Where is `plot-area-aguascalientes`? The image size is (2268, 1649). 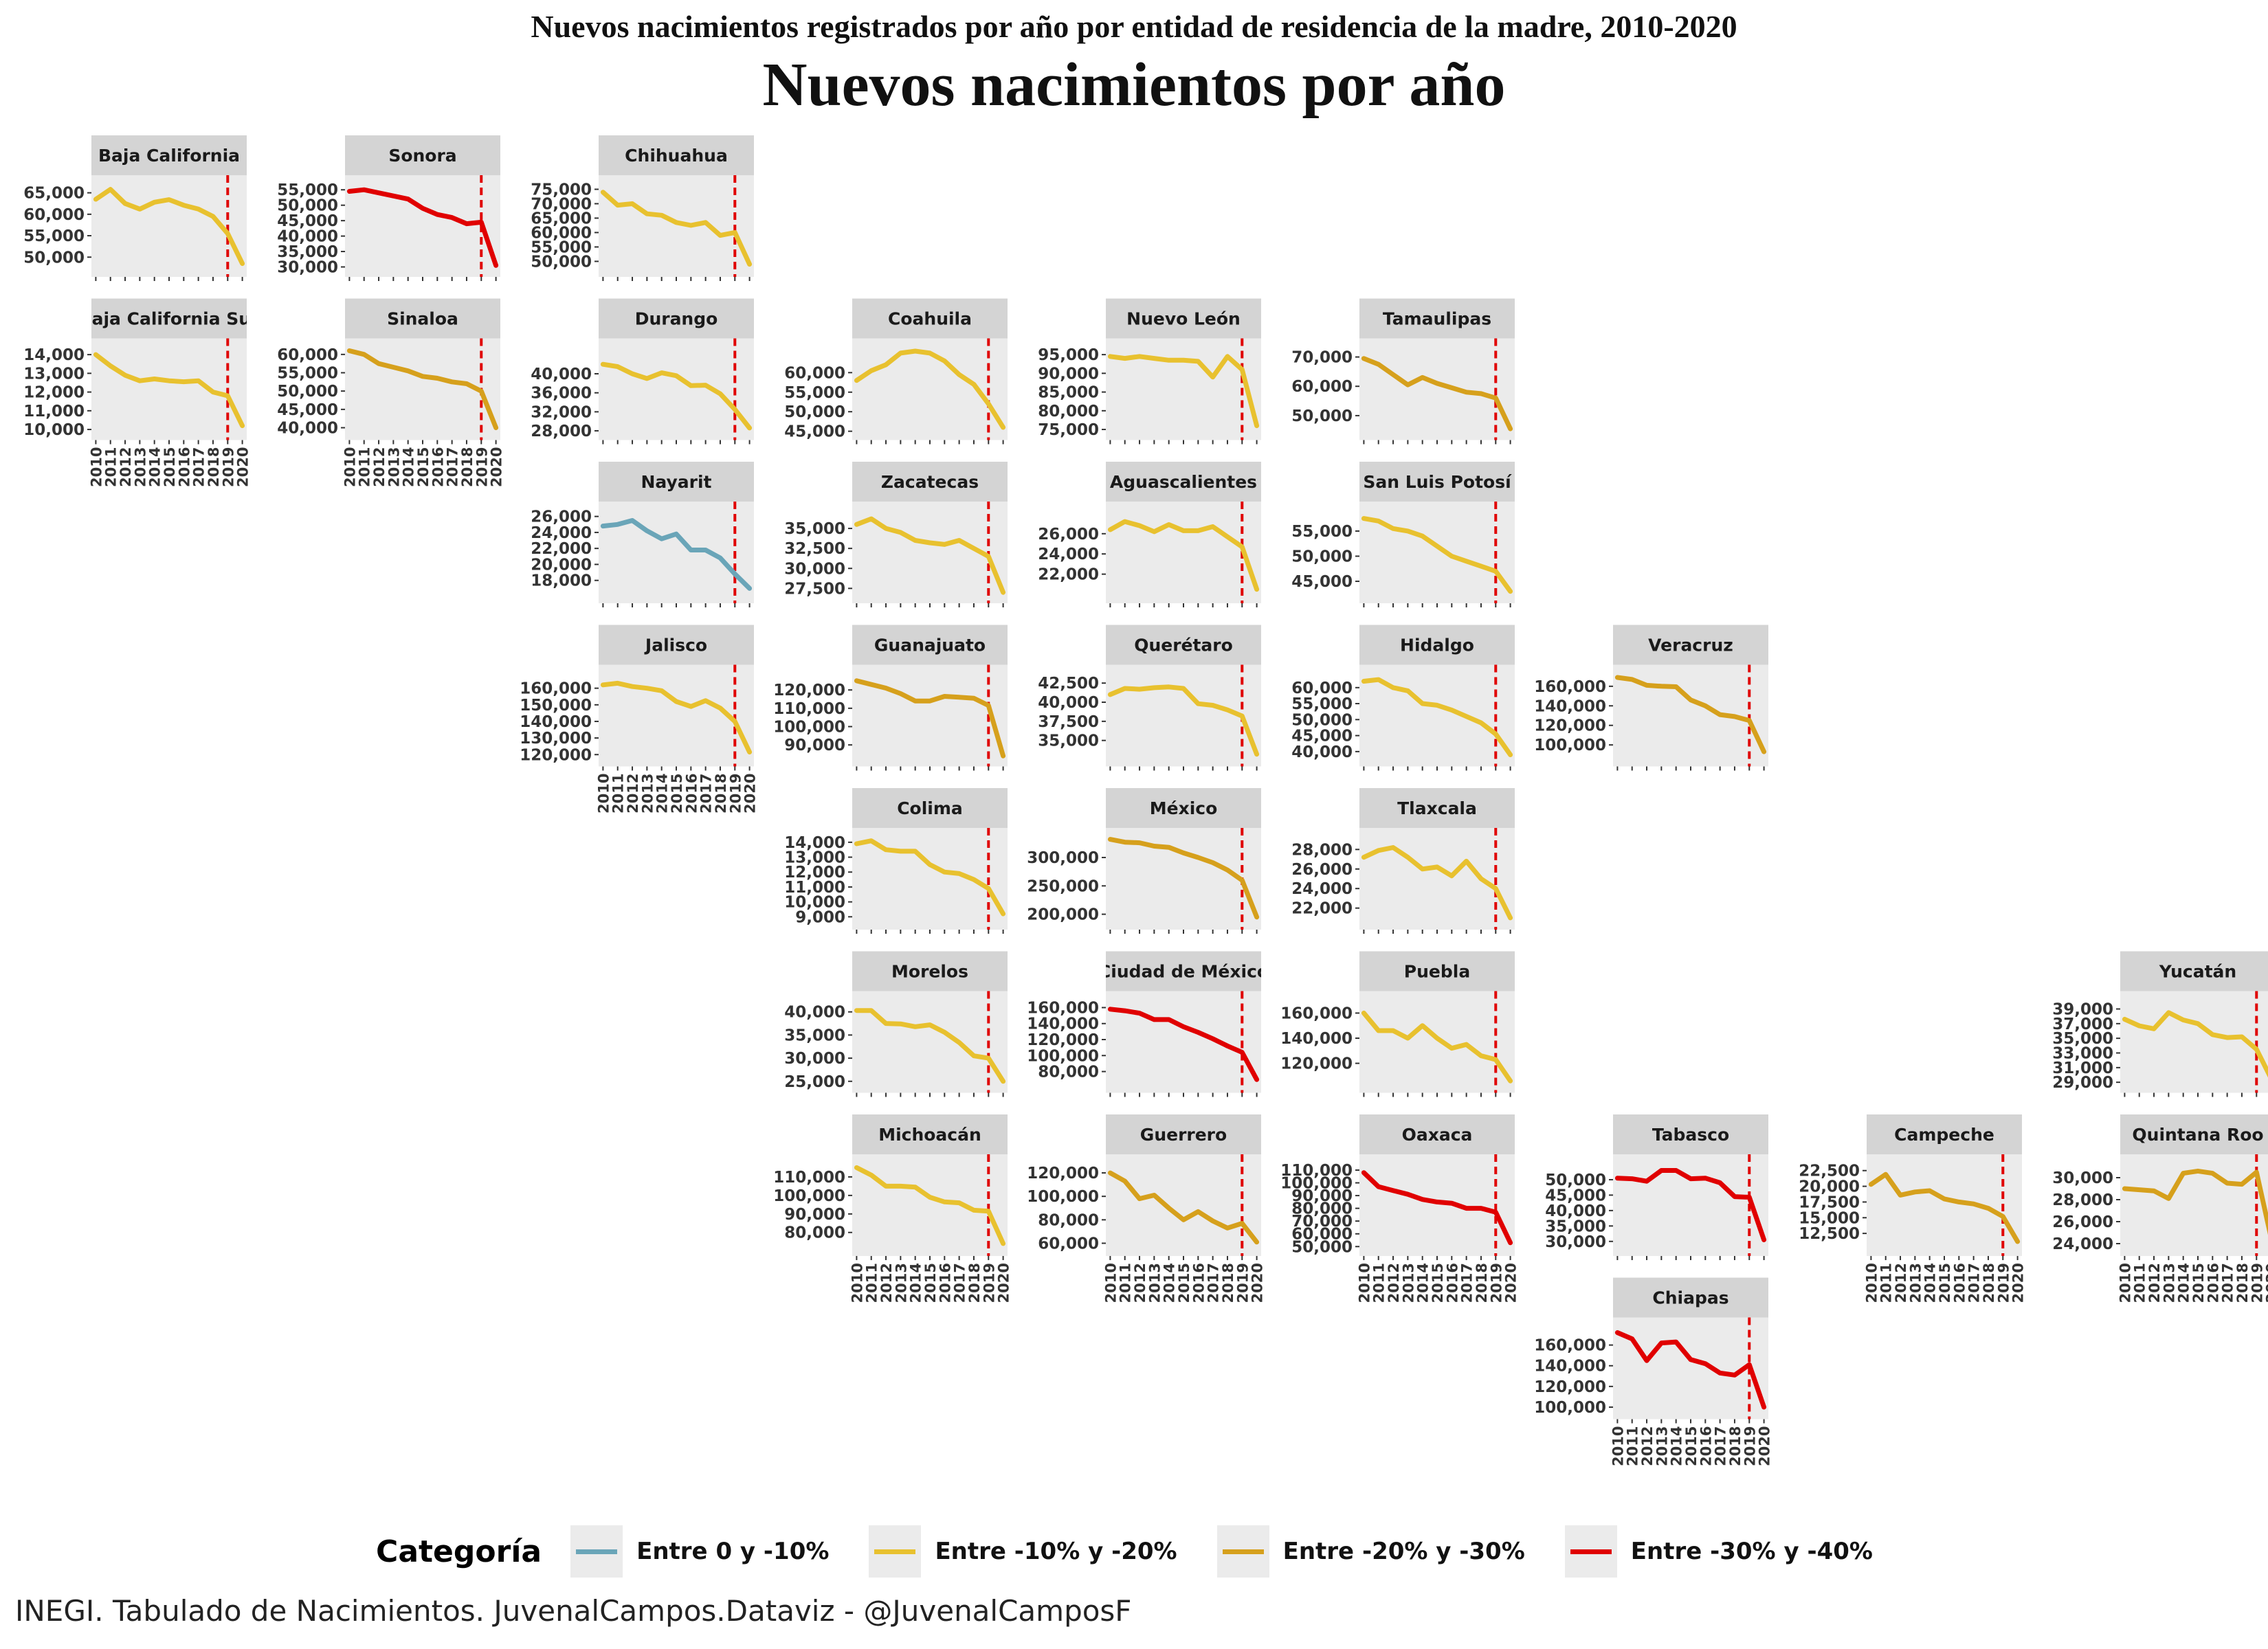 plot-area-aguascalientes is located at coordinates (1183, 552).